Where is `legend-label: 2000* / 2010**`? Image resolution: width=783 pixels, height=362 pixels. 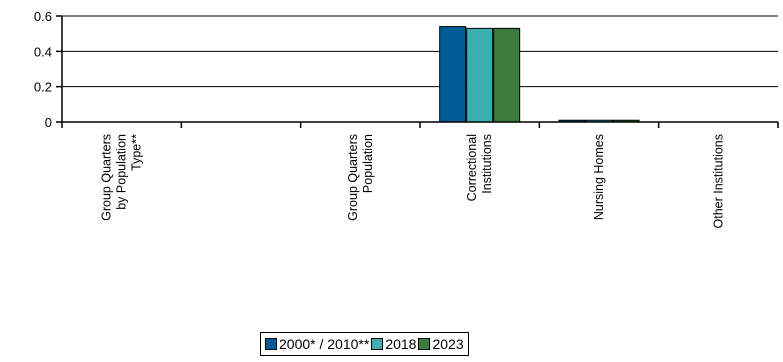
legend-label: 2000* / 2010** is located at coordinates (324, 344).